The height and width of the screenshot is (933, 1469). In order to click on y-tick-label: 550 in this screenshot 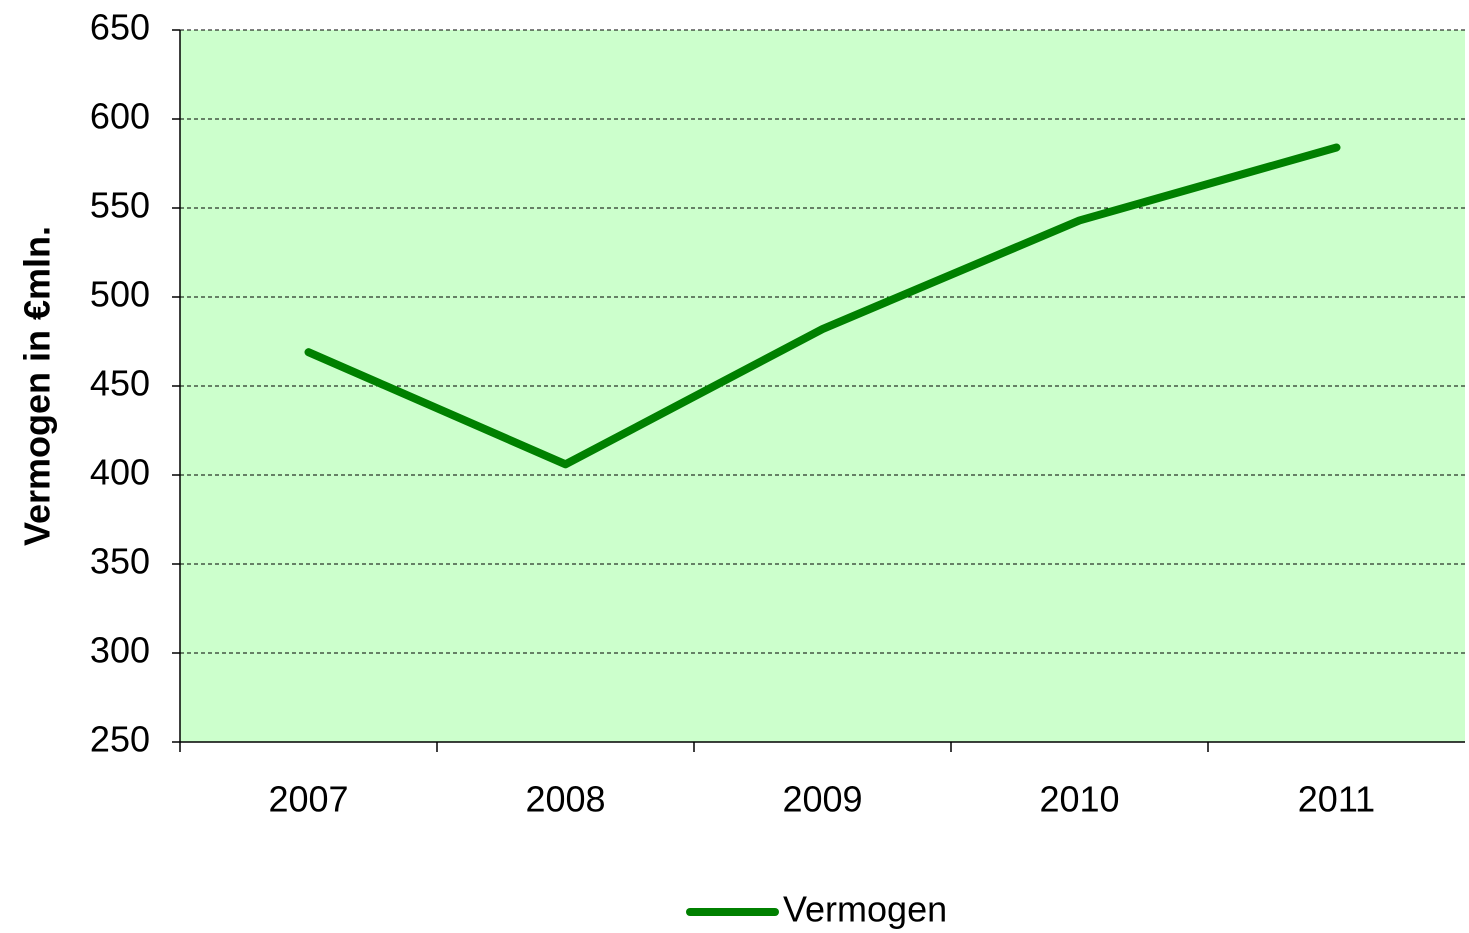, I will do `click(120, 205)`.